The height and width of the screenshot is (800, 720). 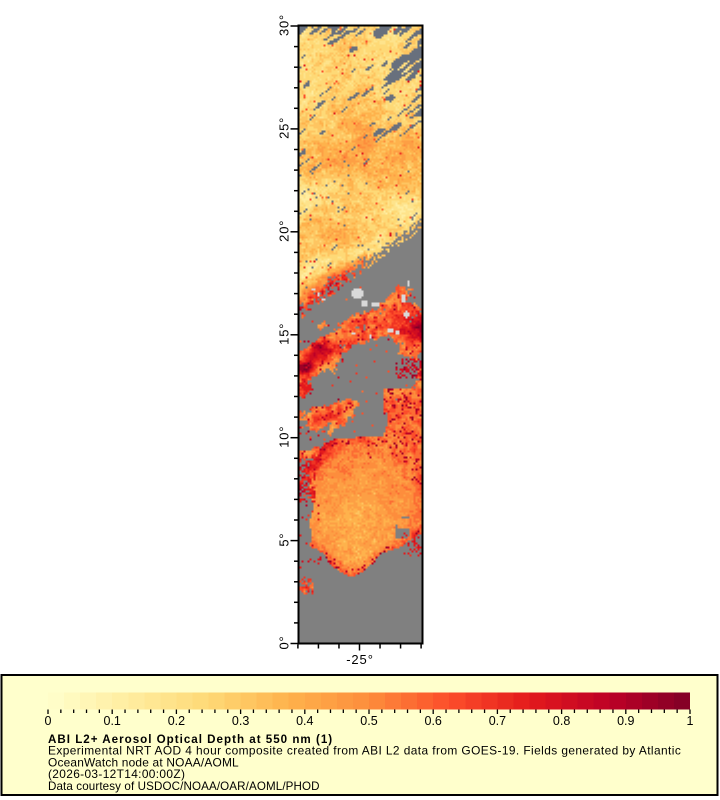 What do you see at coordinates (284, 642) in the screenshot?
I see `svg-text: 0°` at bounding box center [284, 642].